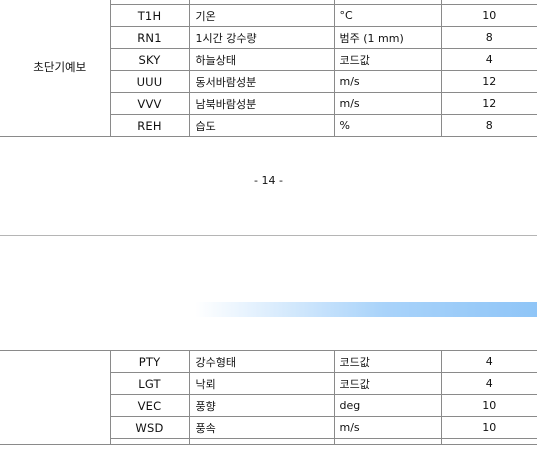  Describe the element at coordinates (387, 37) in the screenshot. I see `unit-cell: 범주 (1 mm)` at that location.